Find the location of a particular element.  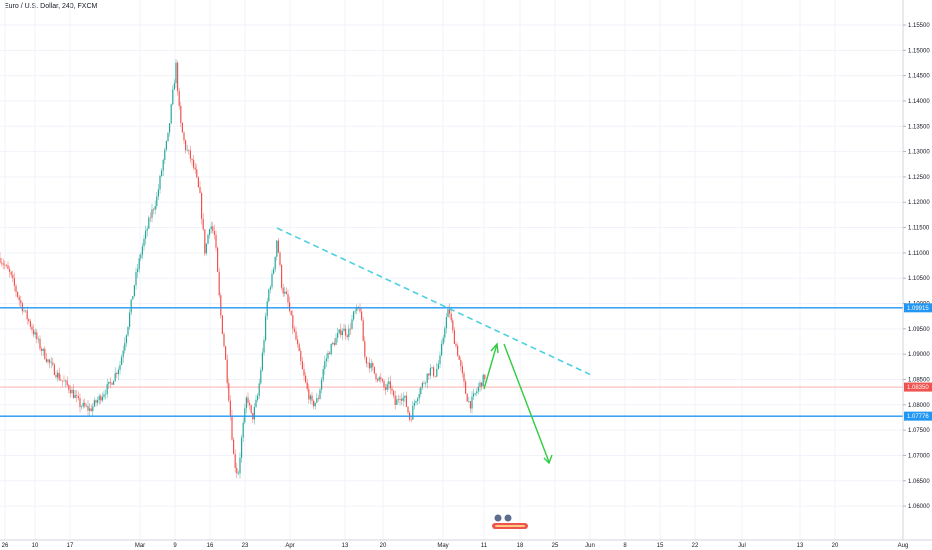

projection-arrow-down is located at coordinates (528, 404).